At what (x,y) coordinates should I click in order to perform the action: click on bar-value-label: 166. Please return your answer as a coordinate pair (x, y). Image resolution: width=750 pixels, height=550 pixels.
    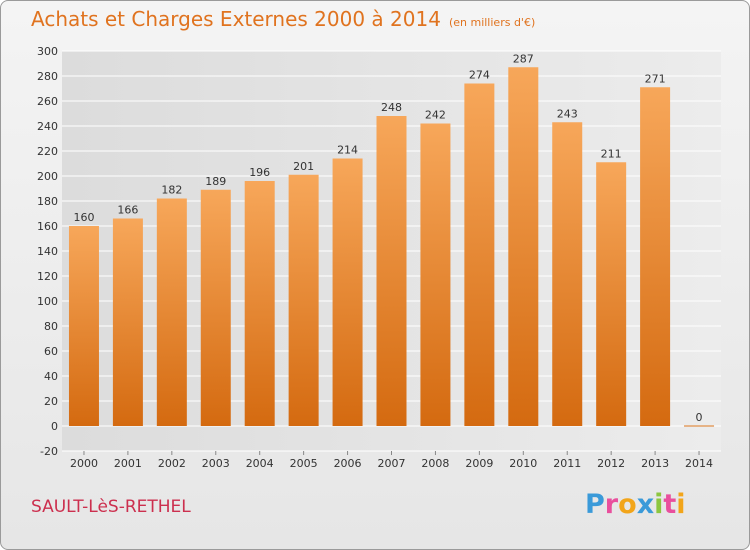
    Looking at the image, I should click on (127, 210).